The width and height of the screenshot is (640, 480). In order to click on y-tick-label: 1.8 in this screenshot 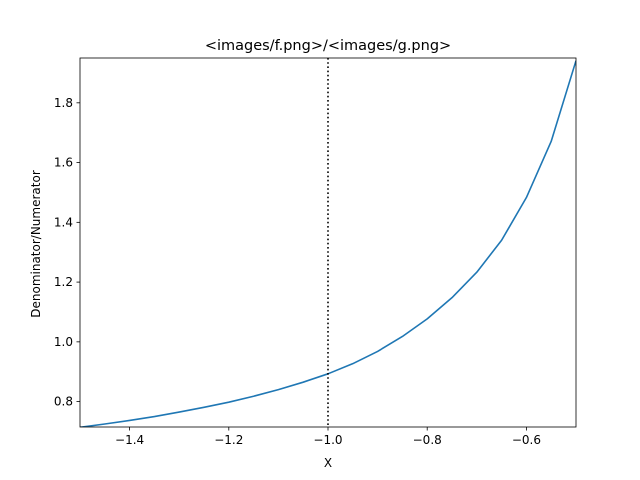, I will do `click(63, 103)`.